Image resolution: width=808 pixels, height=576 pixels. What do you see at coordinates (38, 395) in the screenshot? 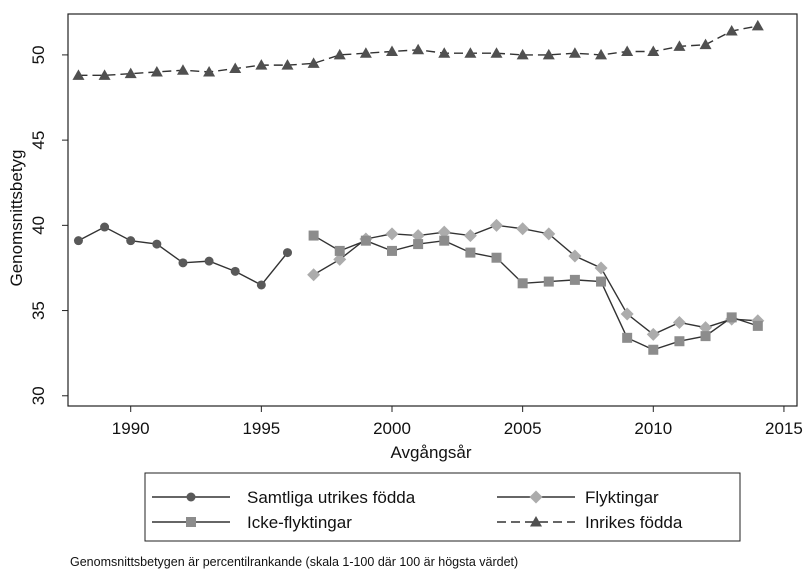
I see `y-tick-label: 30` at bounding box center [38, 395].